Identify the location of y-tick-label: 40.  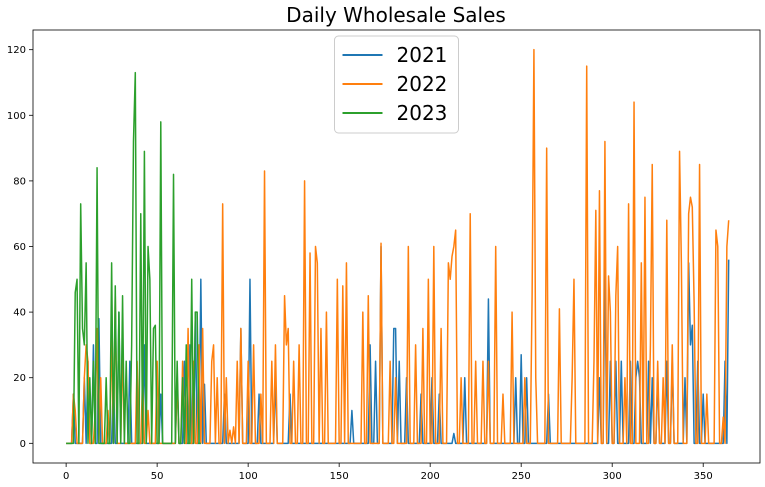
(19, 313).